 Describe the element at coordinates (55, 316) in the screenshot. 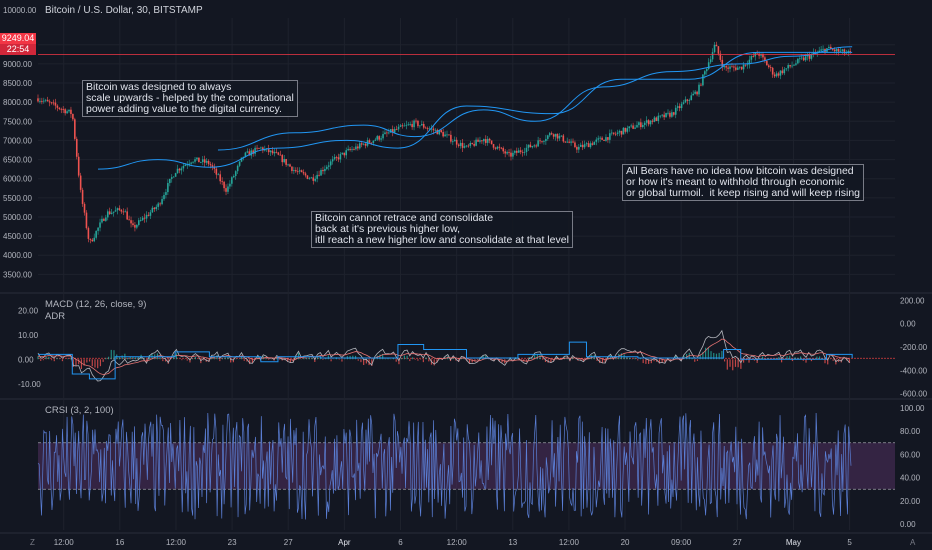

I see `adr-label: ADR` at that location.